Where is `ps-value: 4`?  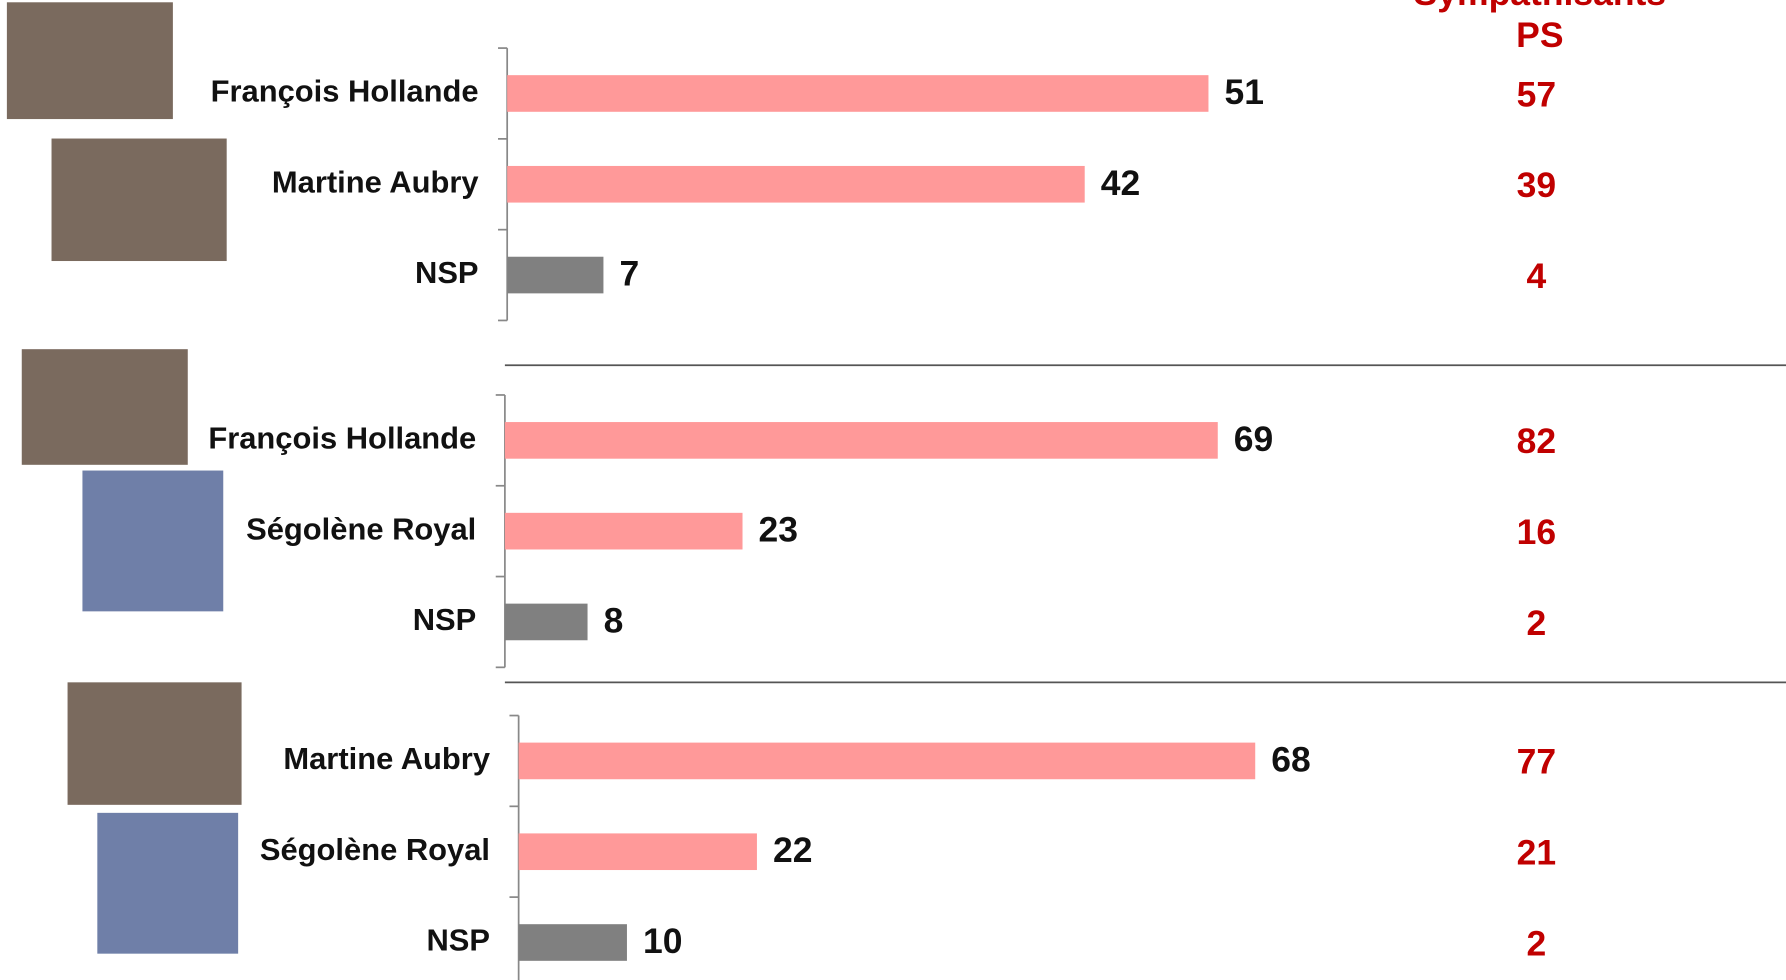 ps-value: 4 is located at coordinates (1537, 276).